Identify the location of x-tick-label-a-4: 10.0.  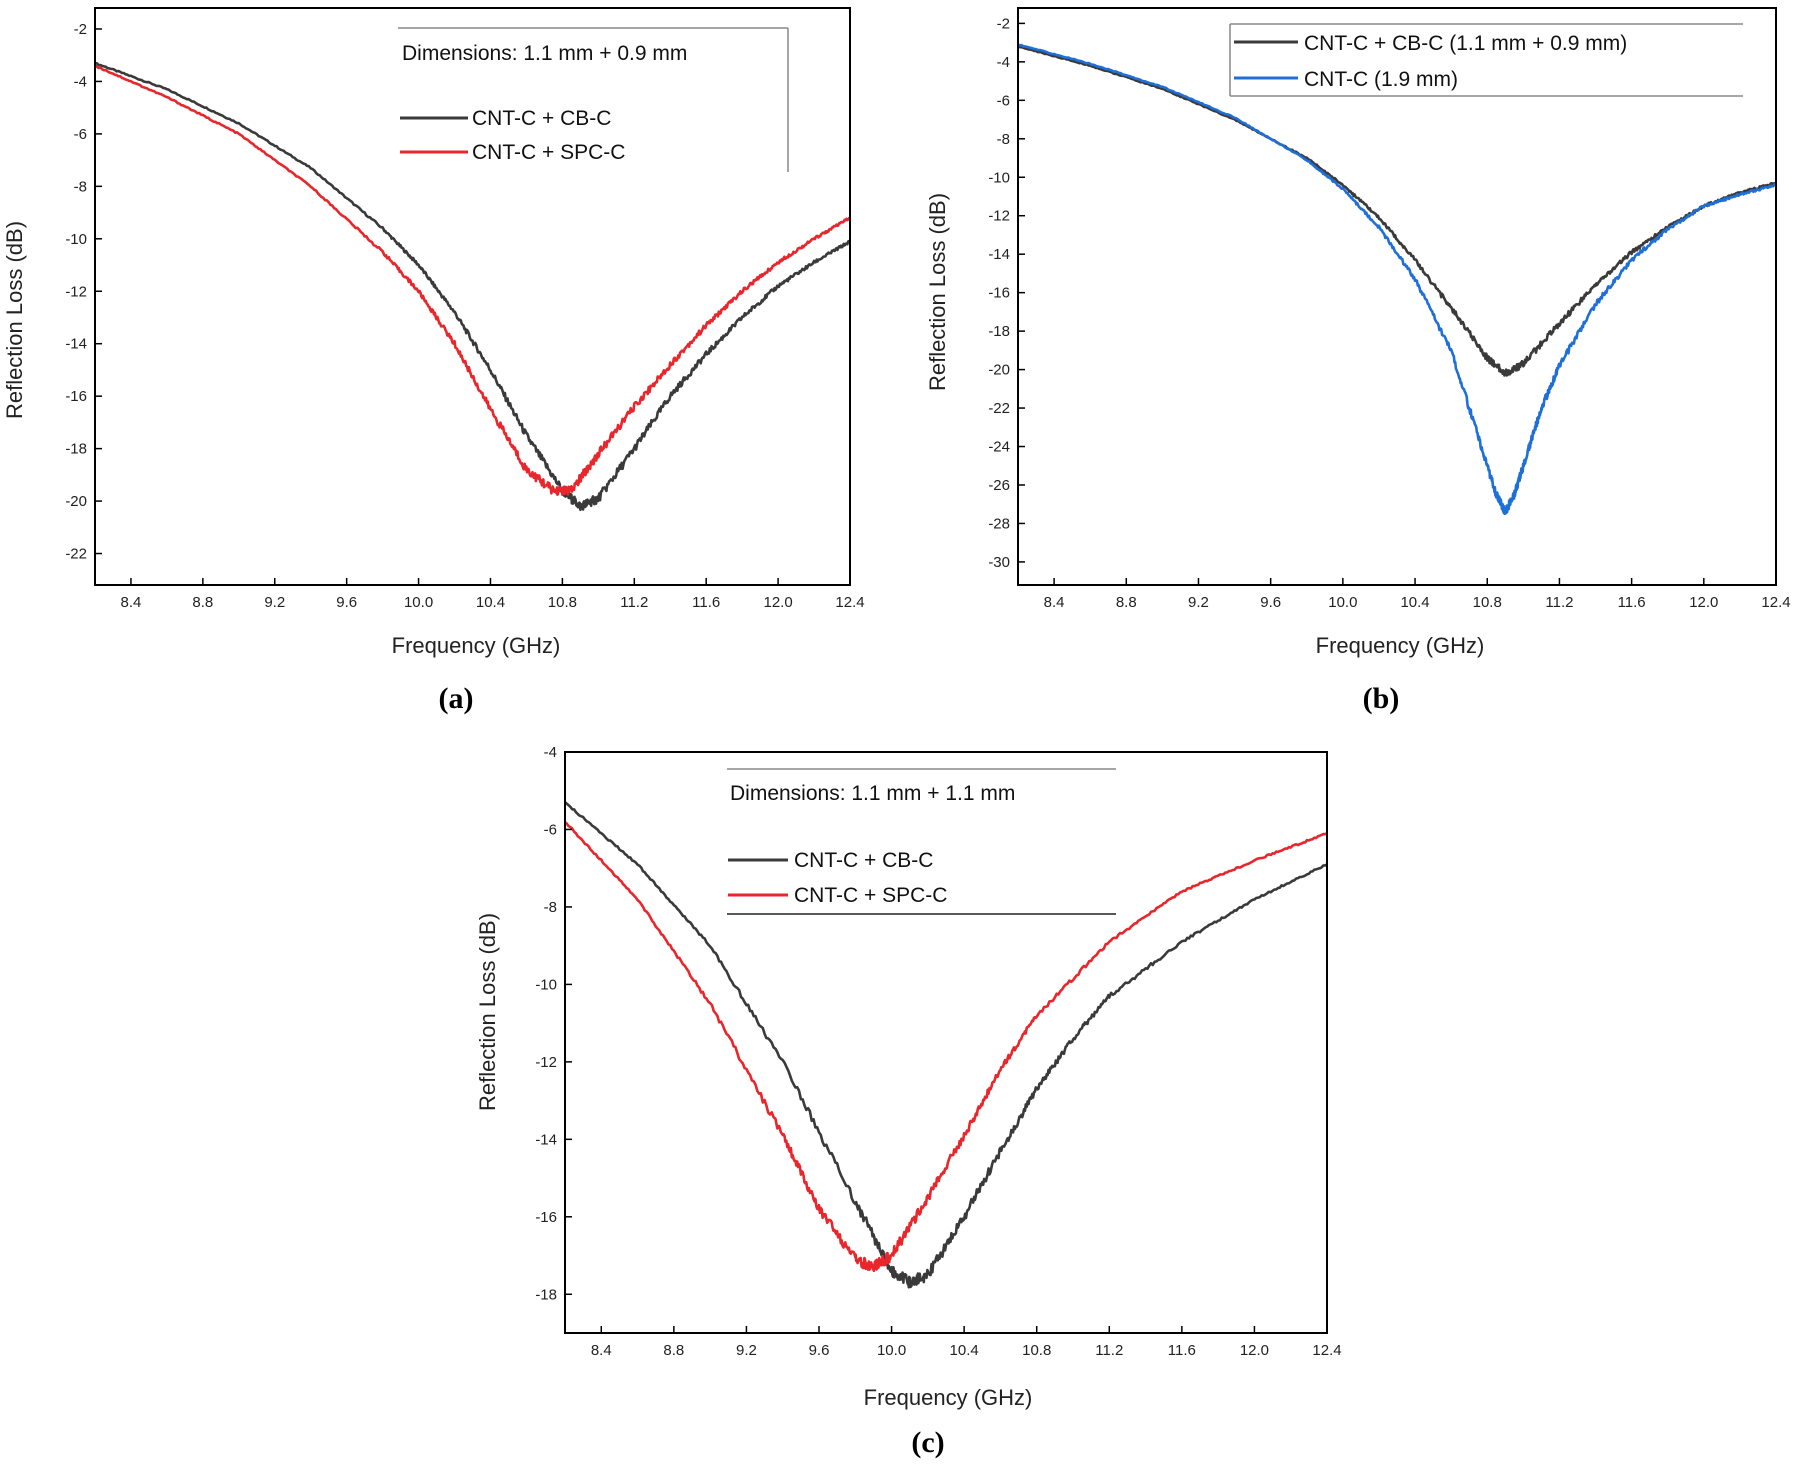
(418, 602).